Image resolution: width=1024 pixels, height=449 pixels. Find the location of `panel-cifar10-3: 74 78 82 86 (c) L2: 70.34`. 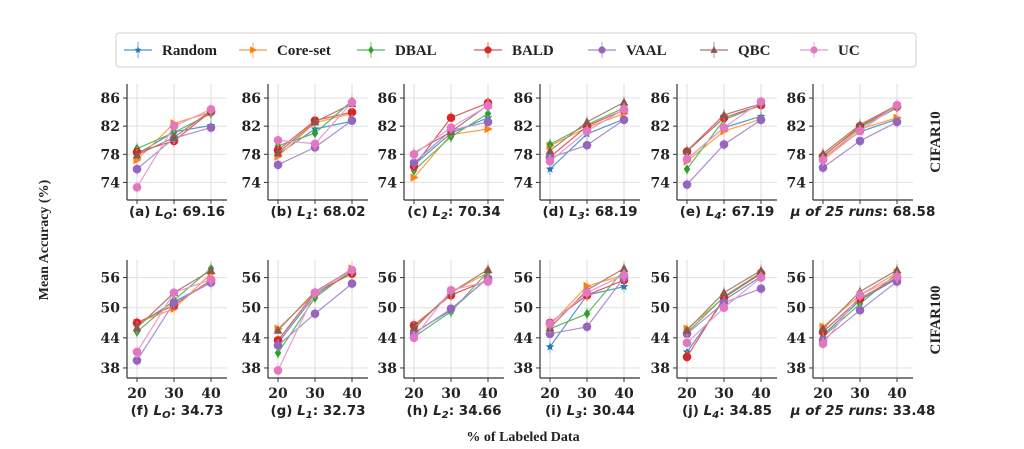

panel-cifar10-3: 74 78 82 86 (c) L2: 70.34 is located at coordinates (441, 153).